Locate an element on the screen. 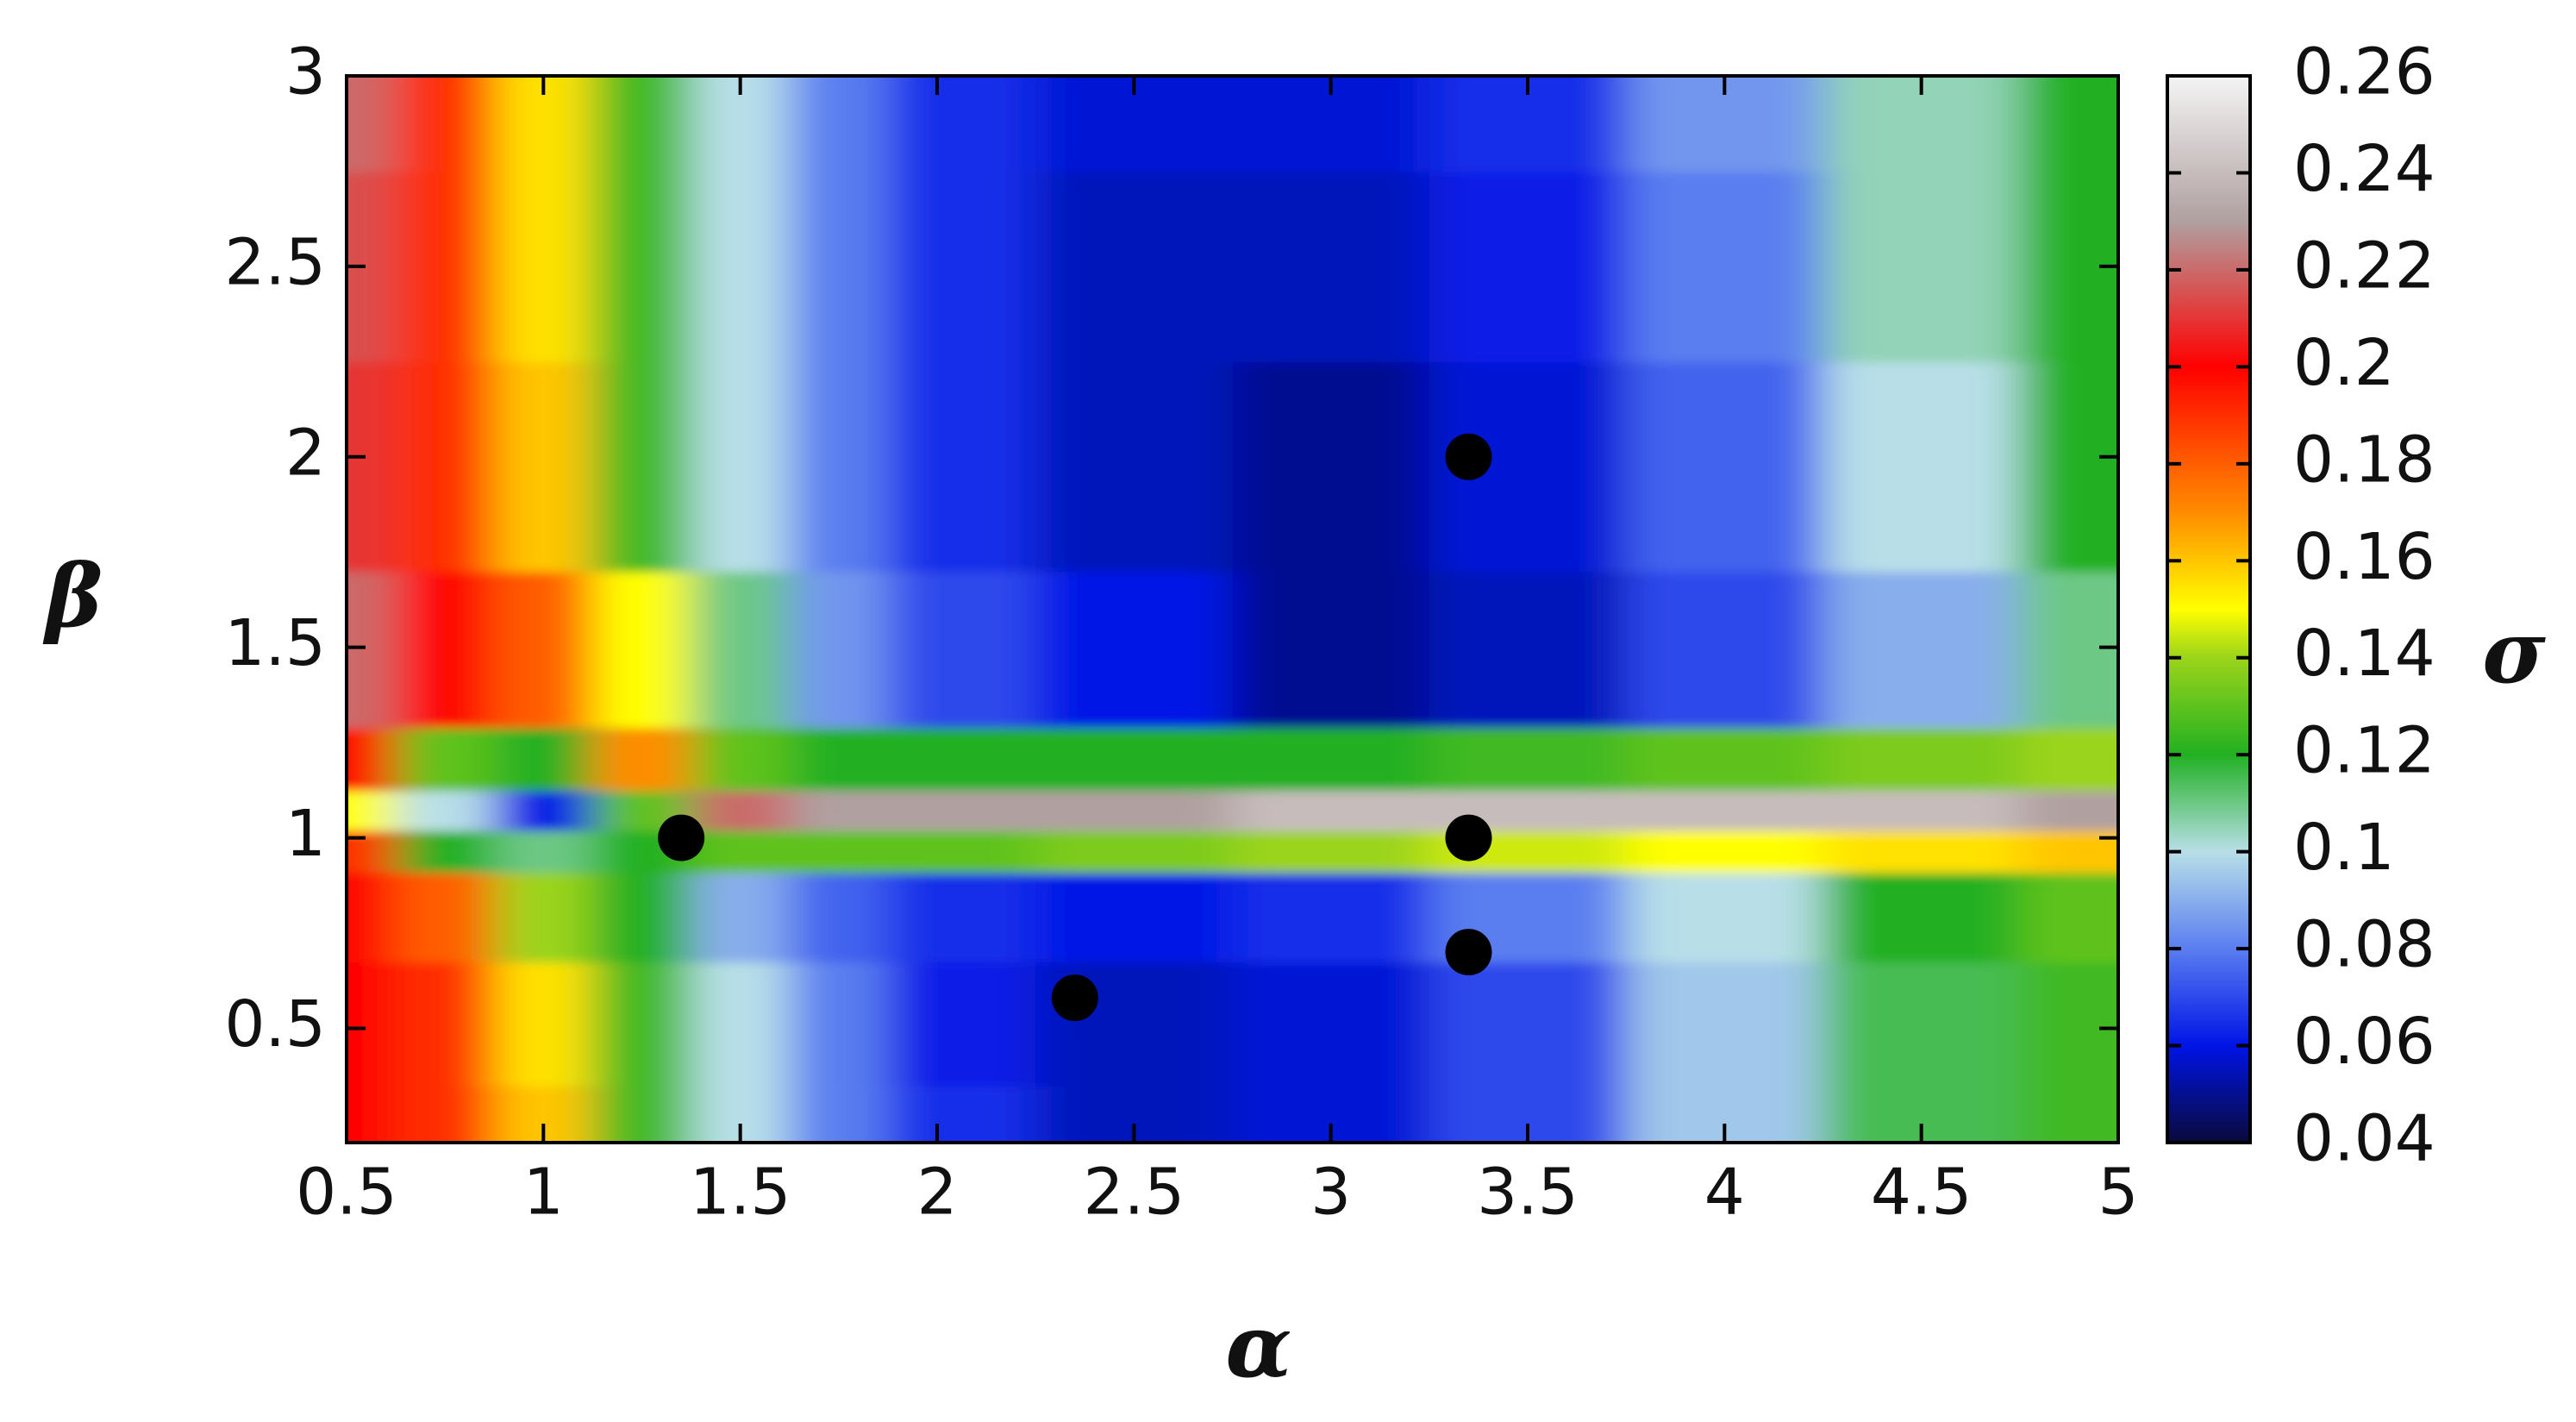 The width and height of the screenshot is (2576, 1422). colorbar-tick-label: 0.2 is located at coordinates (2344, 363).